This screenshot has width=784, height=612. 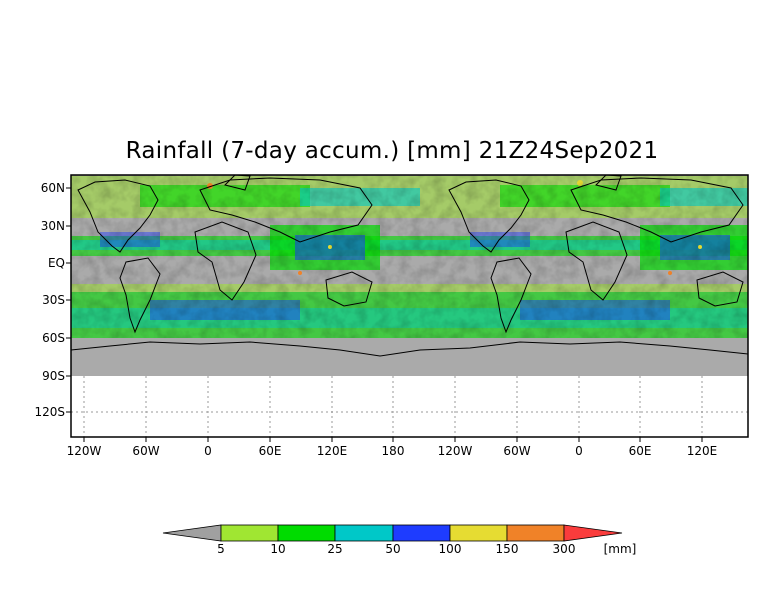 I want to click on grid-lines, so click(x=409, y=406).